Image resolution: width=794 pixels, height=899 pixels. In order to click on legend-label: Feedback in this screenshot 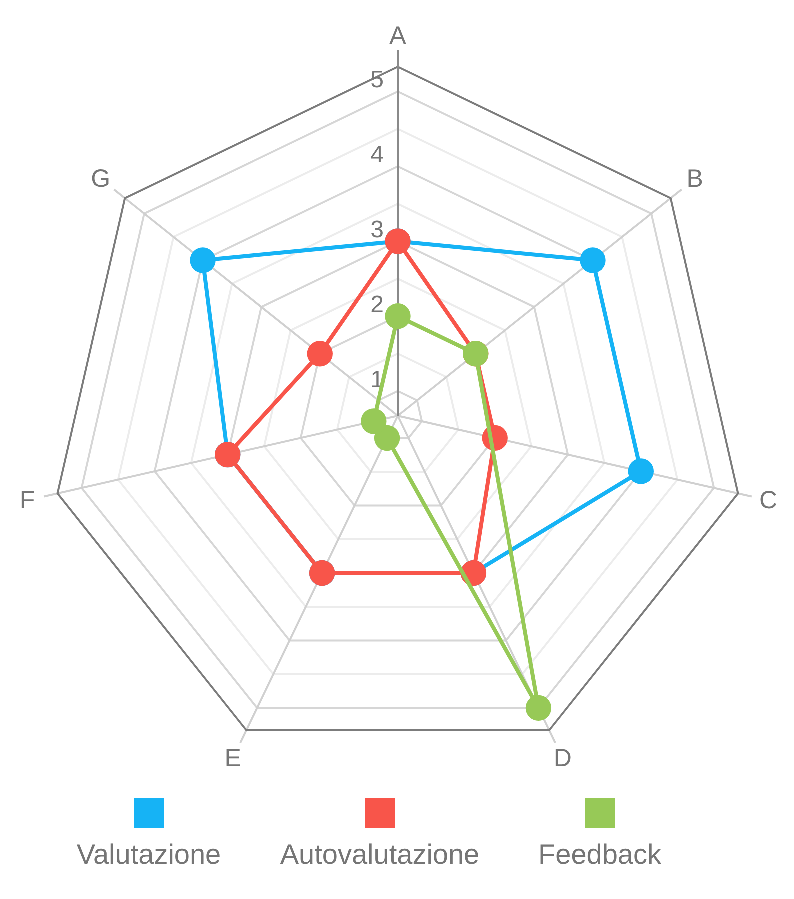, I will do `click(600, 854)`.